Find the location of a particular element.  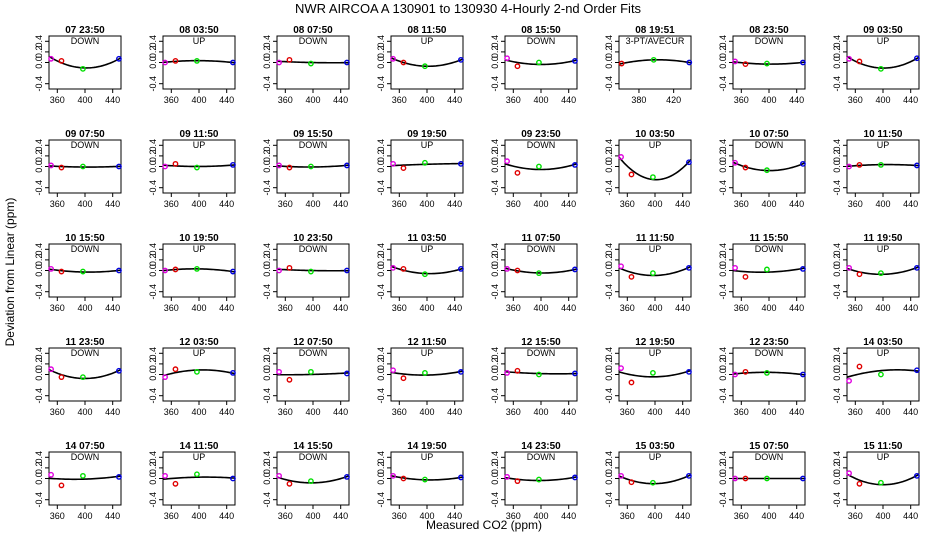

panel-title: 11 11:50 is located at coordinates (655, 238).